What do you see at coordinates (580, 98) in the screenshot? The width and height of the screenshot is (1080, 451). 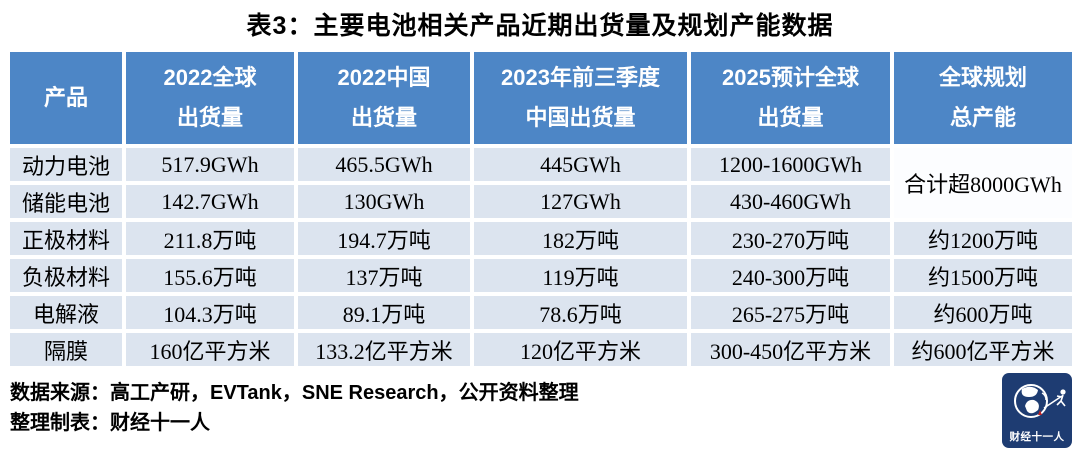 I see `column-header-2023q3-china: 2023年前三季度 中国出货量` at bounding box center [580, 98].